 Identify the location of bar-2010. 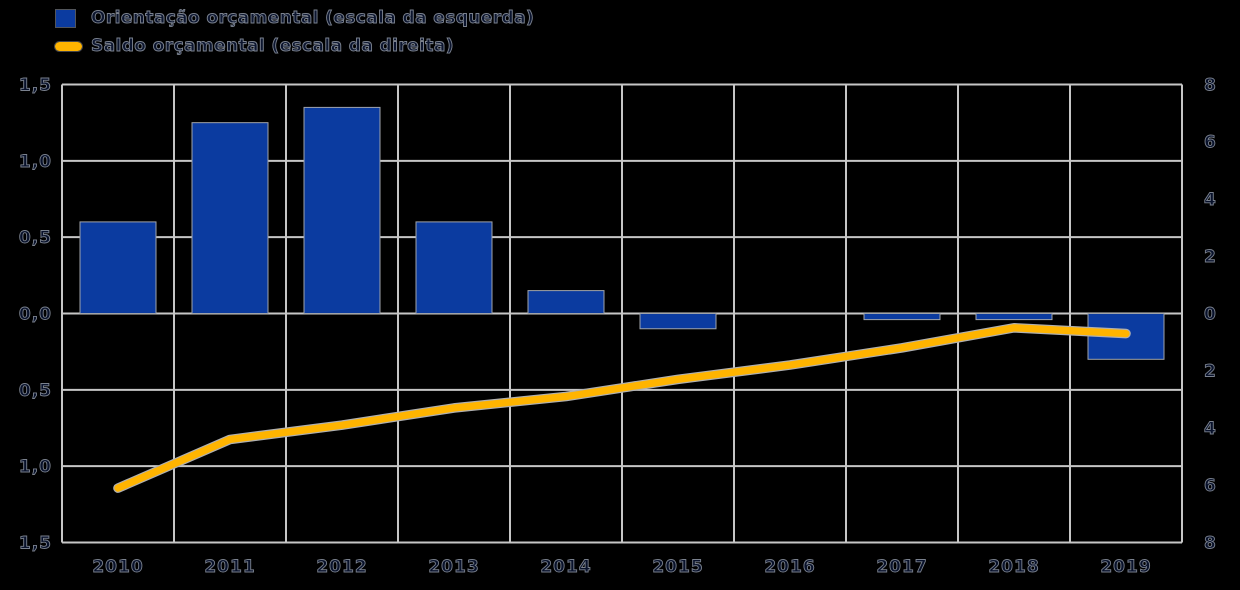
(118, 267).